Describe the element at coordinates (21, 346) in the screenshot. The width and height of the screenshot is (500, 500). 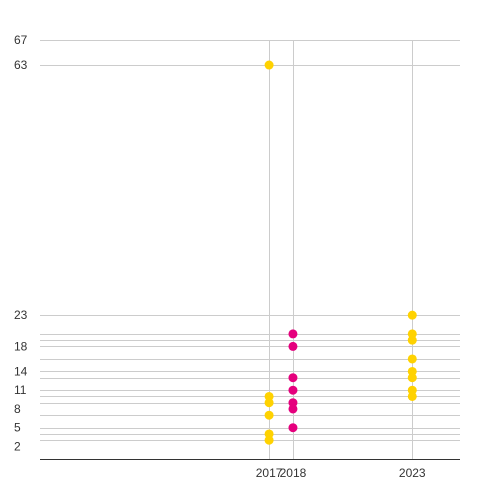
I see `y-tick-label: 18` at that location.